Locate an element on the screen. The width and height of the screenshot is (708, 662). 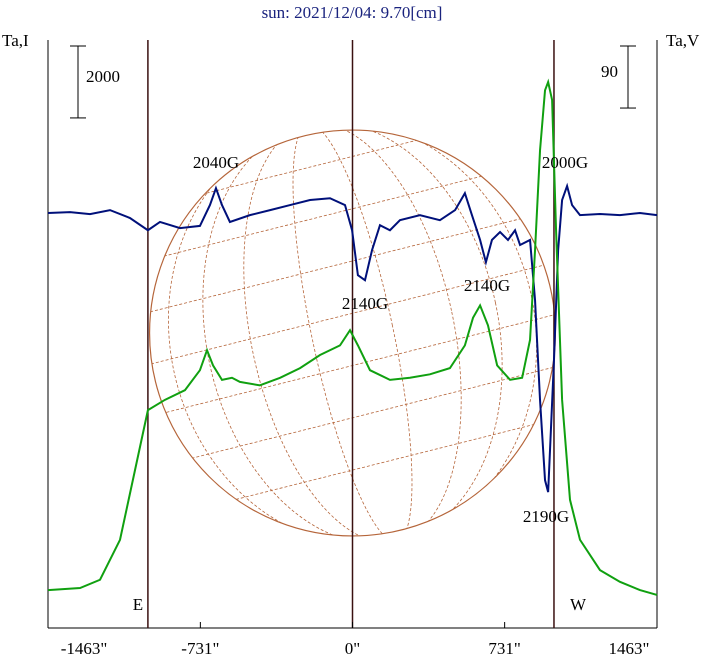
scale-bar-label: 90 is located at coordinates (609, 71).